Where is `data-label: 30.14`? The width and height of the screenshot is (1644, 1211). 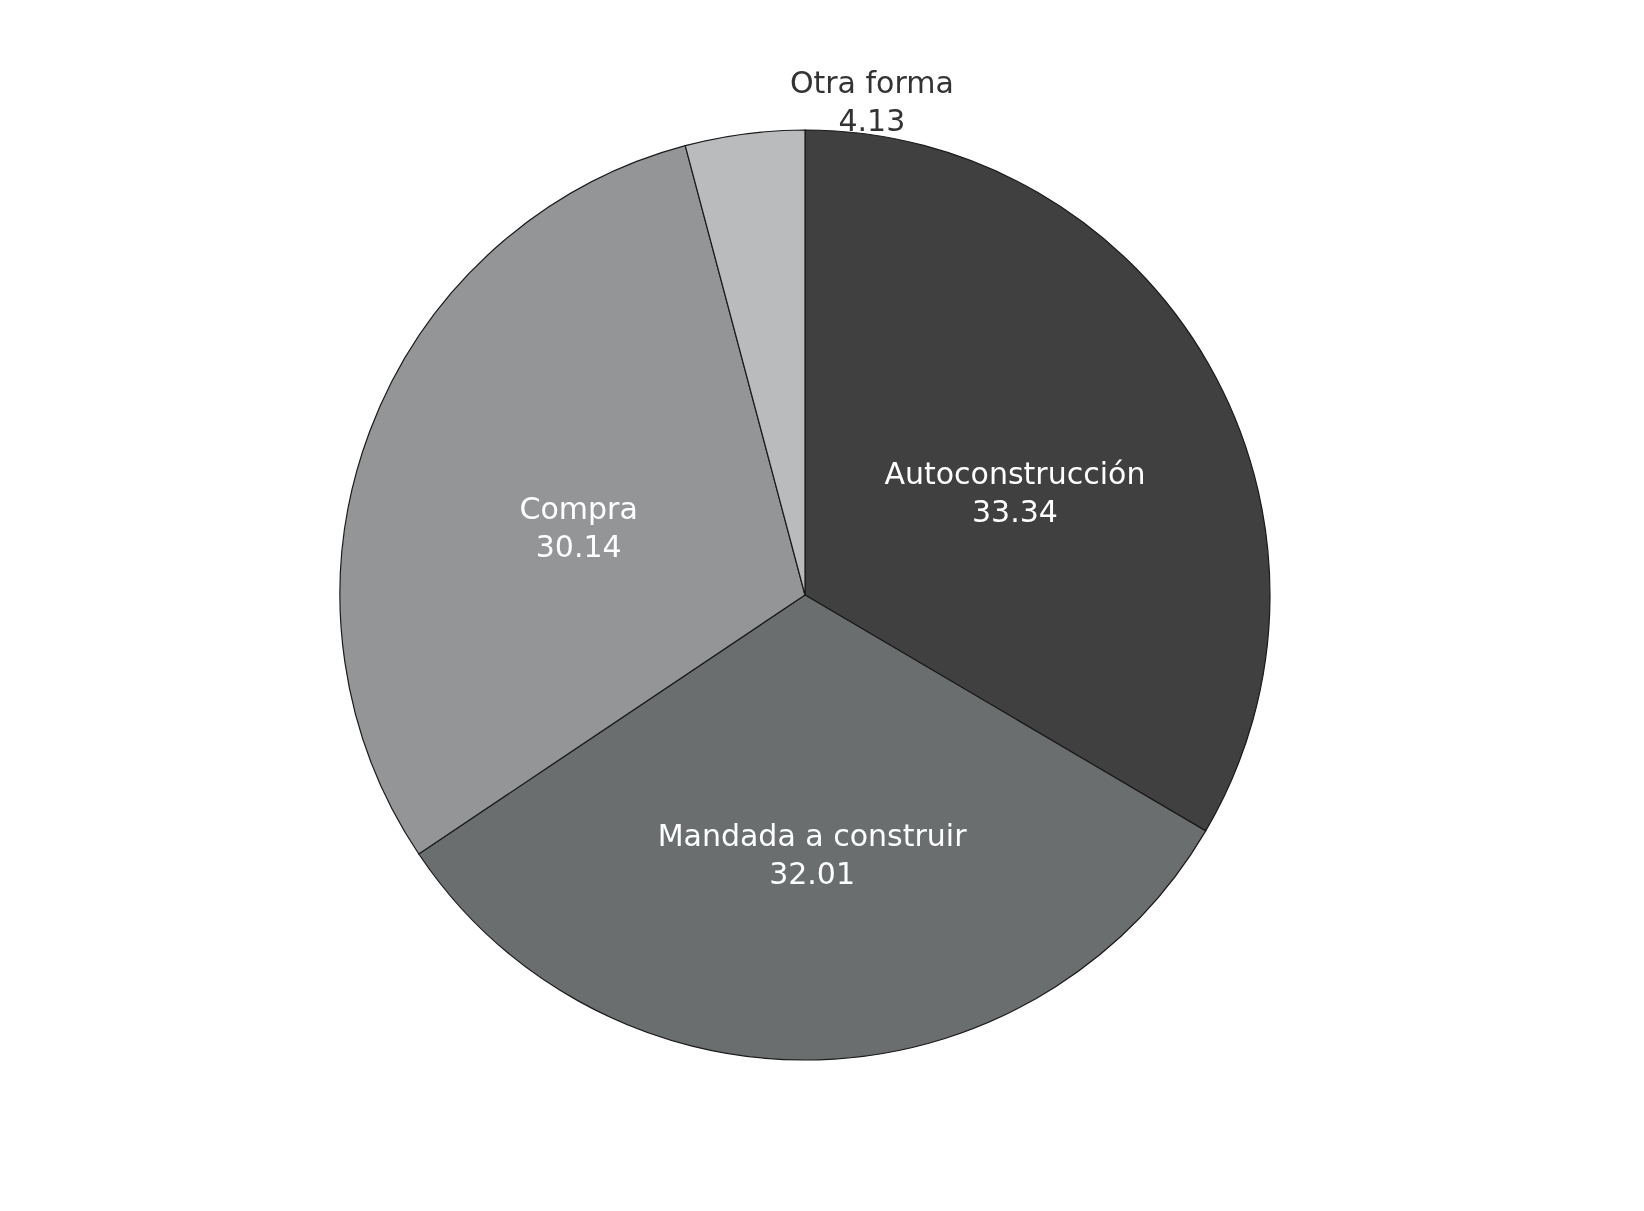
data-label: 30.14 is located at coordinates (578, 546).